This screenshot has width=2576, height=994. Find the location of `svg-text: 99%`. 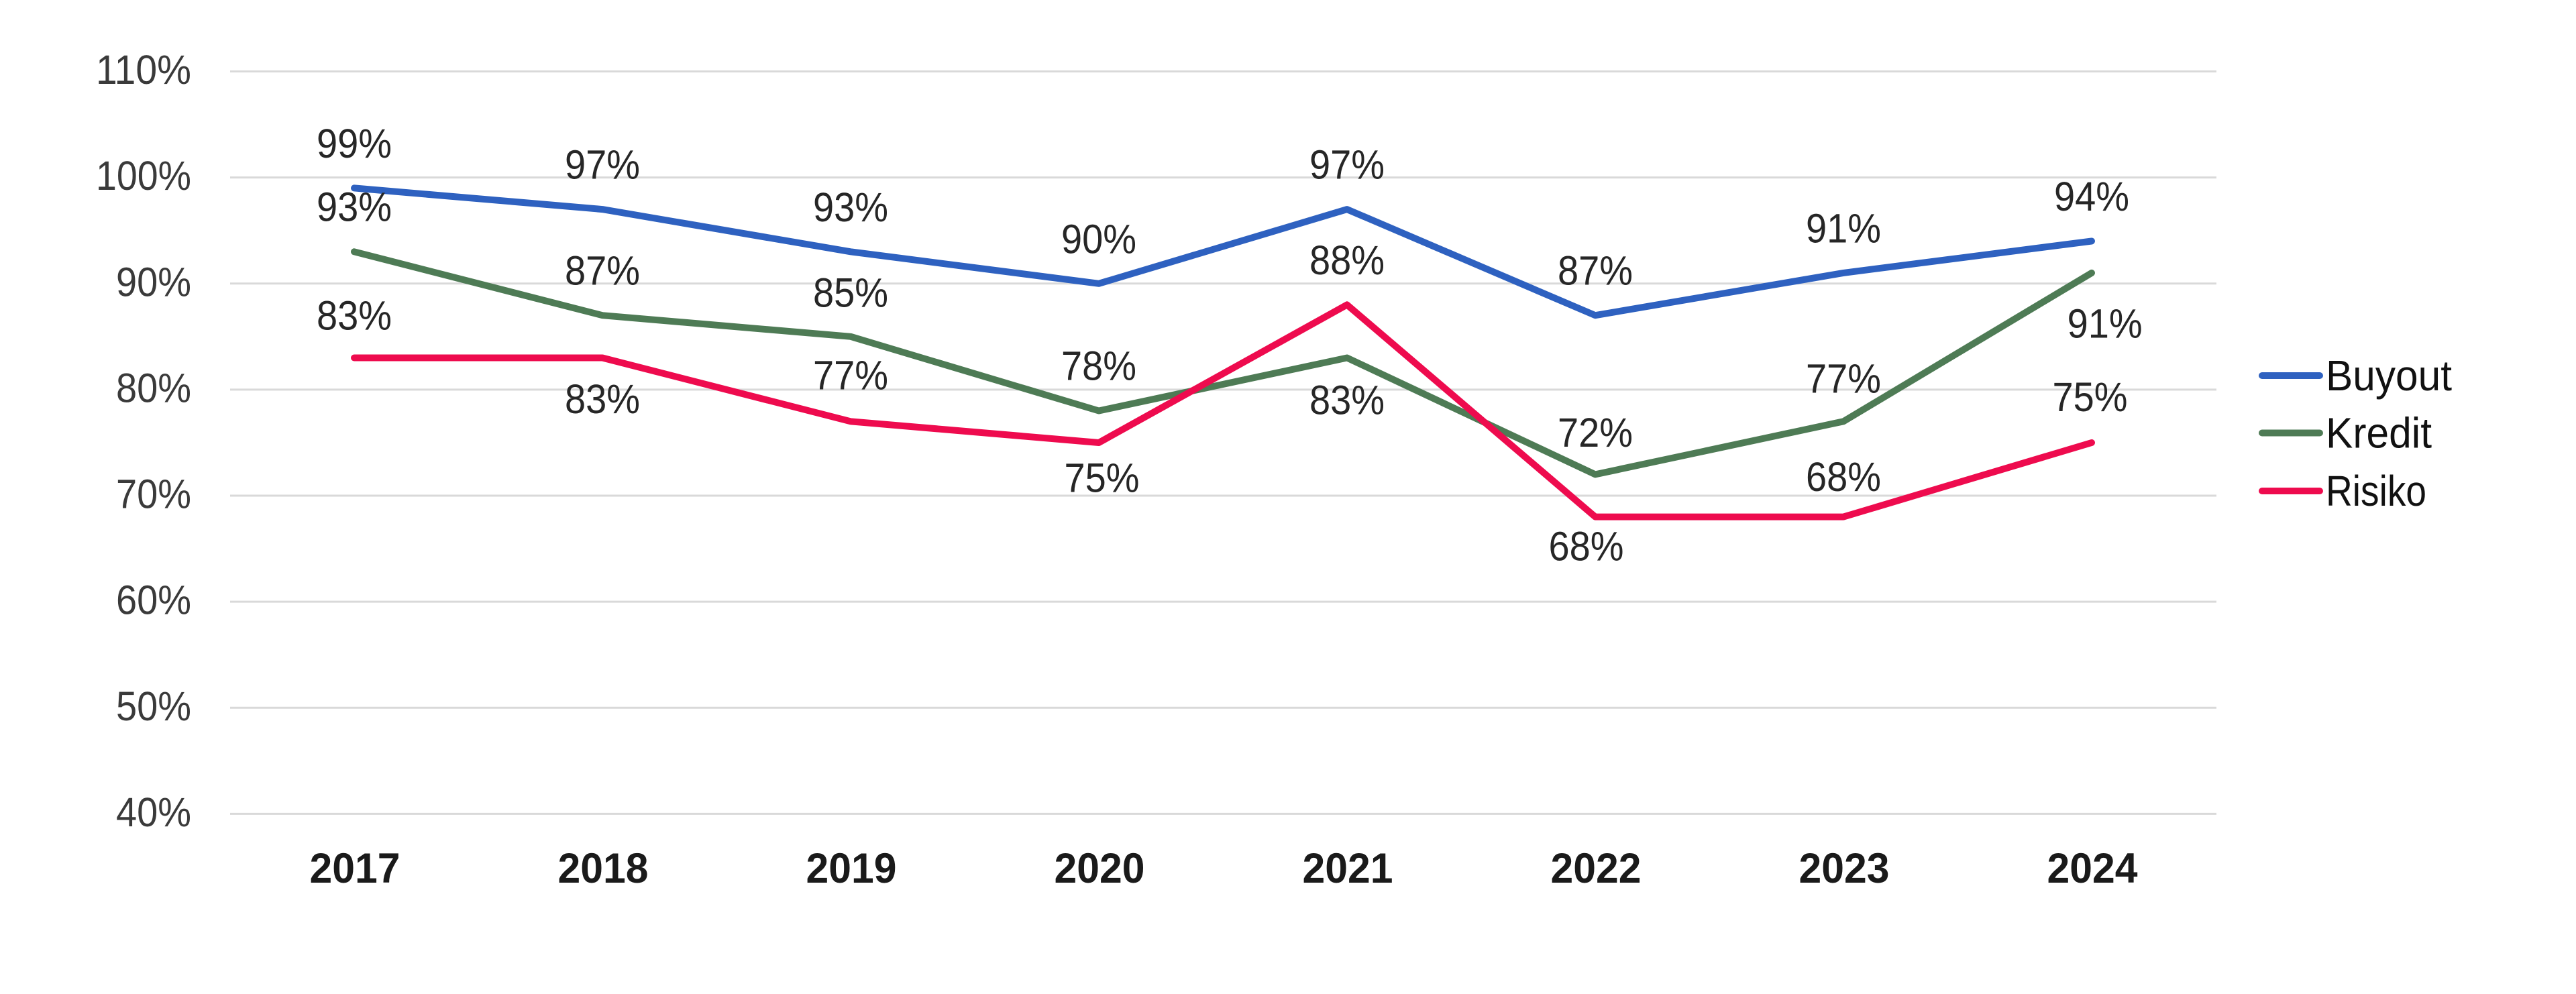

svg-text: 99% is located at coordinates (354, 143).